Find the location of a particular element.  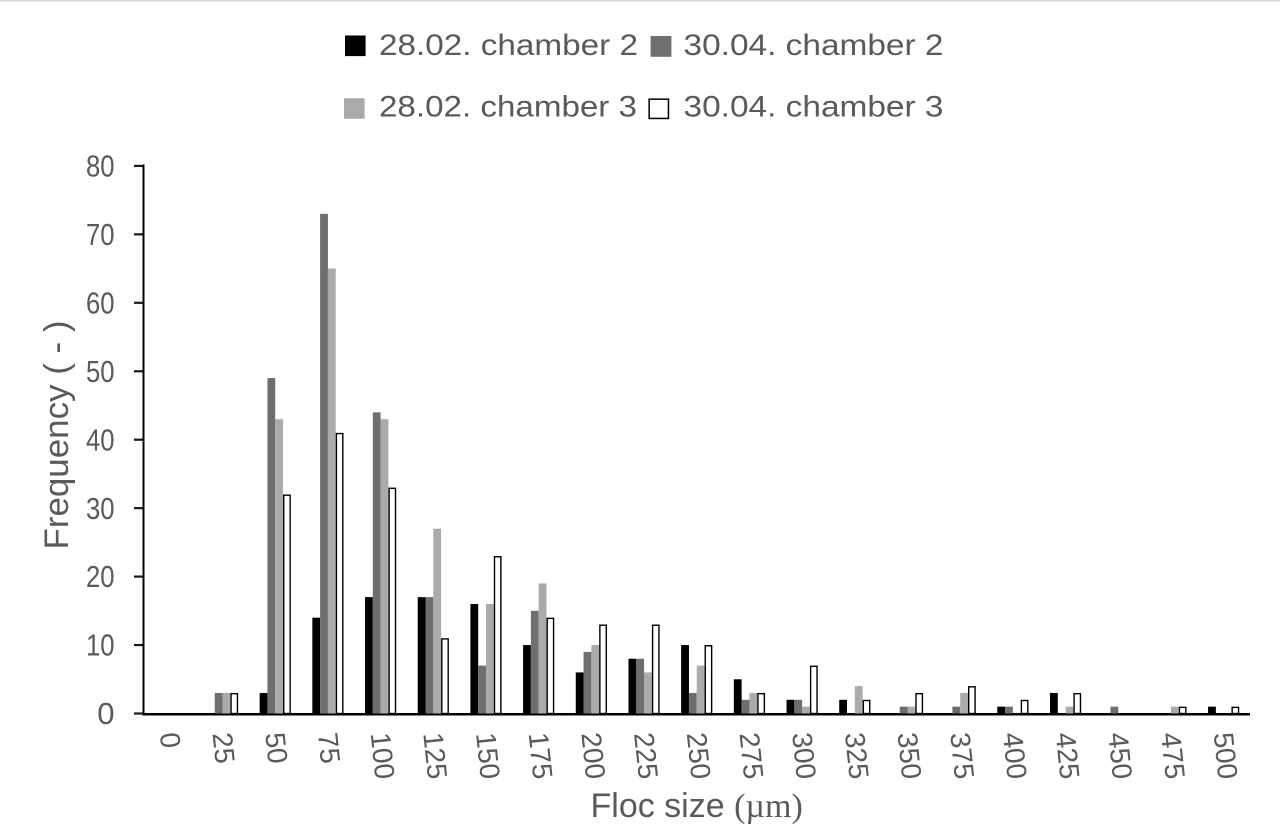

svg-text: 400 is located at coordinates (1015, 756).